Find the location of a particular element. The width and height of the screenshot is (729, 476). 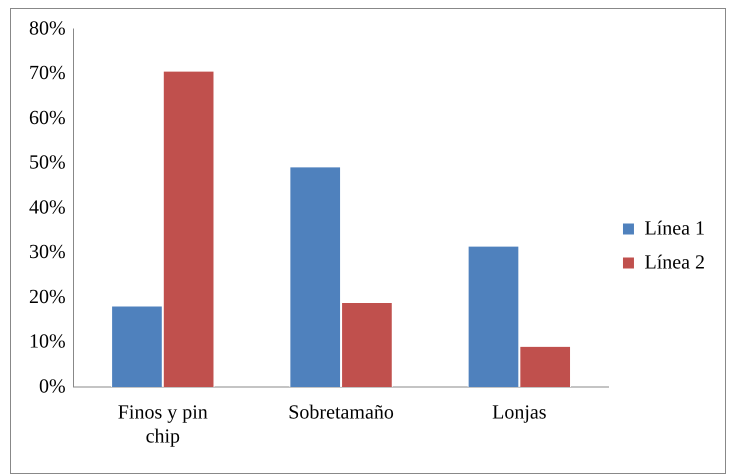

y-tick-label: 40% is located at coordinates (47, 207).